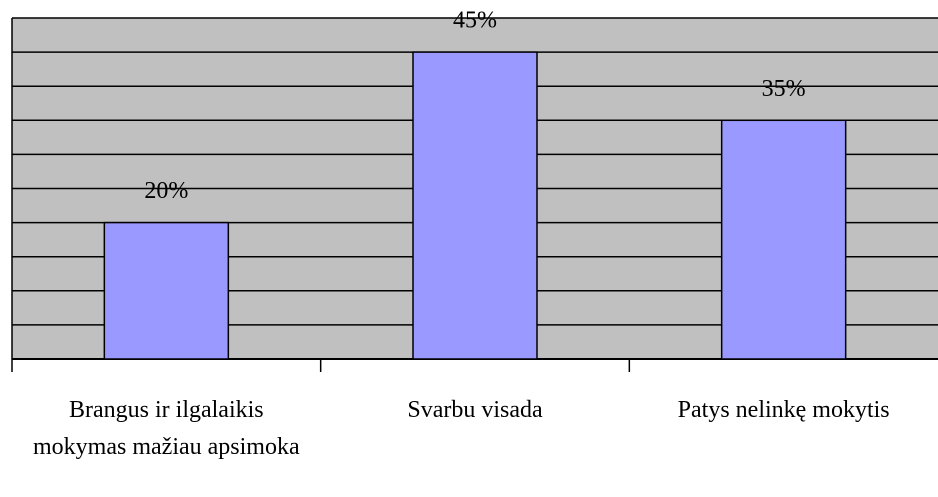  I want to click on x-tick-label: Patys nelinkę mokytis, so click(783, 410).